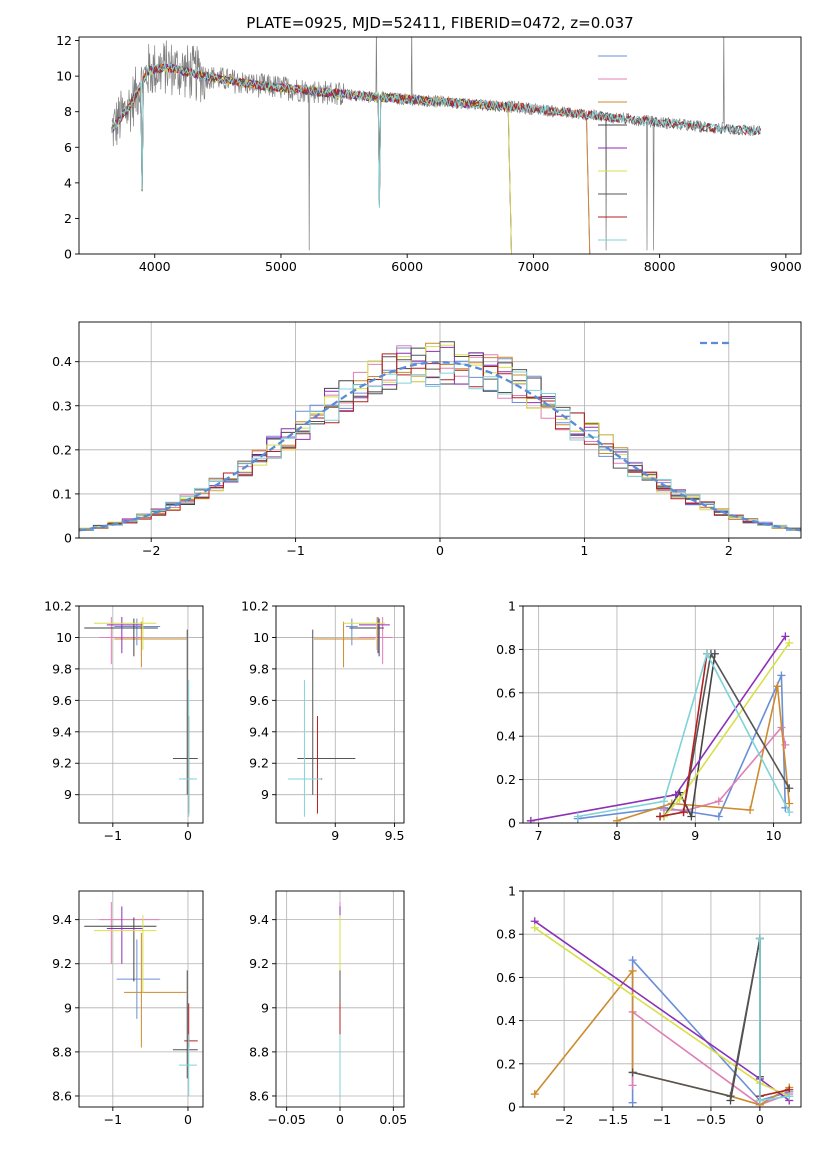  I want to click on x-tick-label: 0.05, so click(393, 1119).